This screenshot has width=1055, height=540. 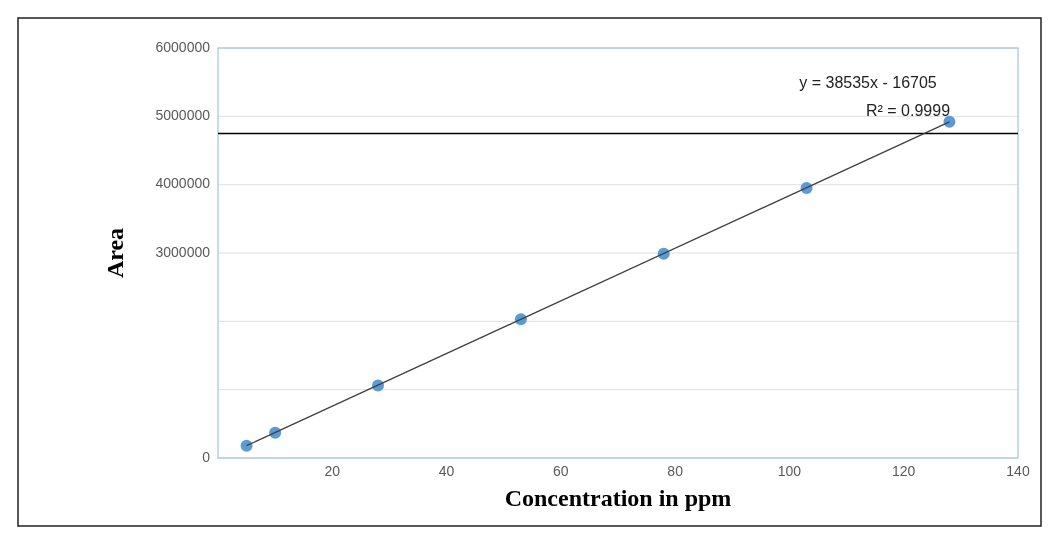 What do you see at coordinates (446, 471) in the screenshot?
I see `x-tick-label: 40` at bounding box center [446, 471].